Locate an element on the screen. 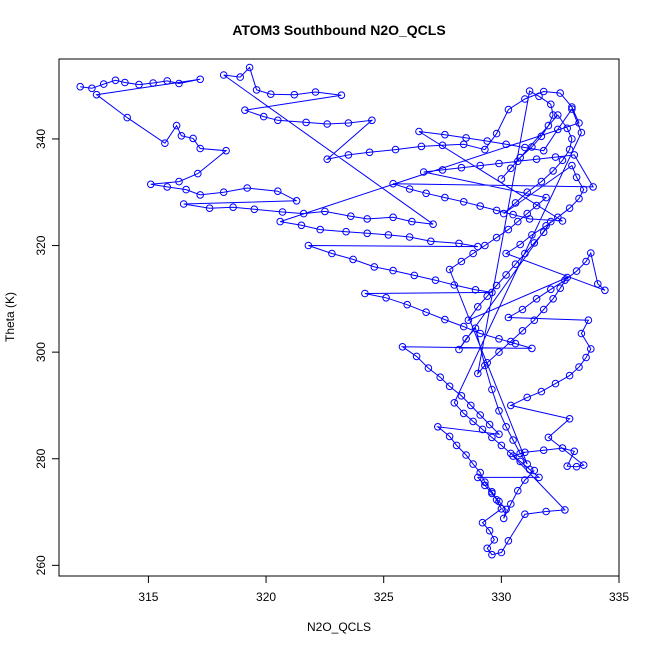  x-tick-label: 335 is located at coordinates (619, 597).